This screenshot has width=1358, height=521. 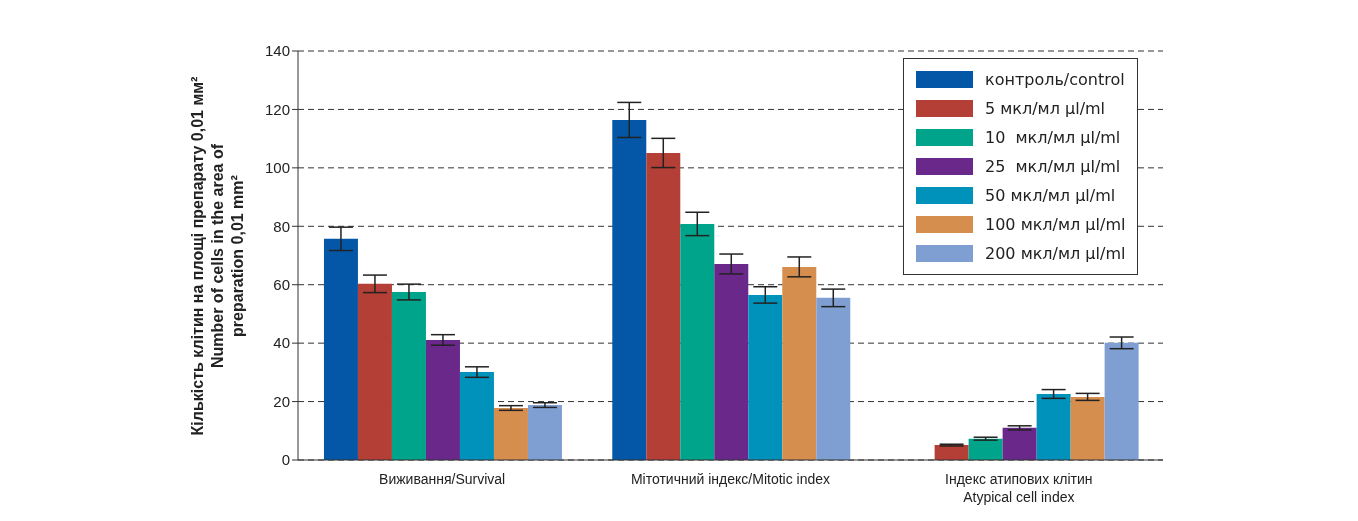 I want to click on y-tick-label: 20, so click(x=281, y=401).